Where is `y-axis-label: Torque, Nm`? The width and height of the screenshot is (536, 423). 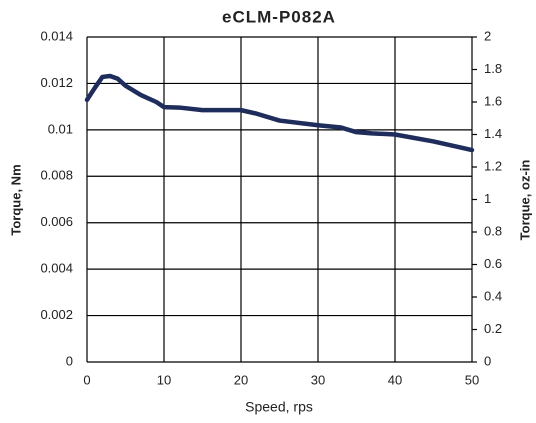
y-axis-label: Torque, Nm is located at coordinates (15, 199).